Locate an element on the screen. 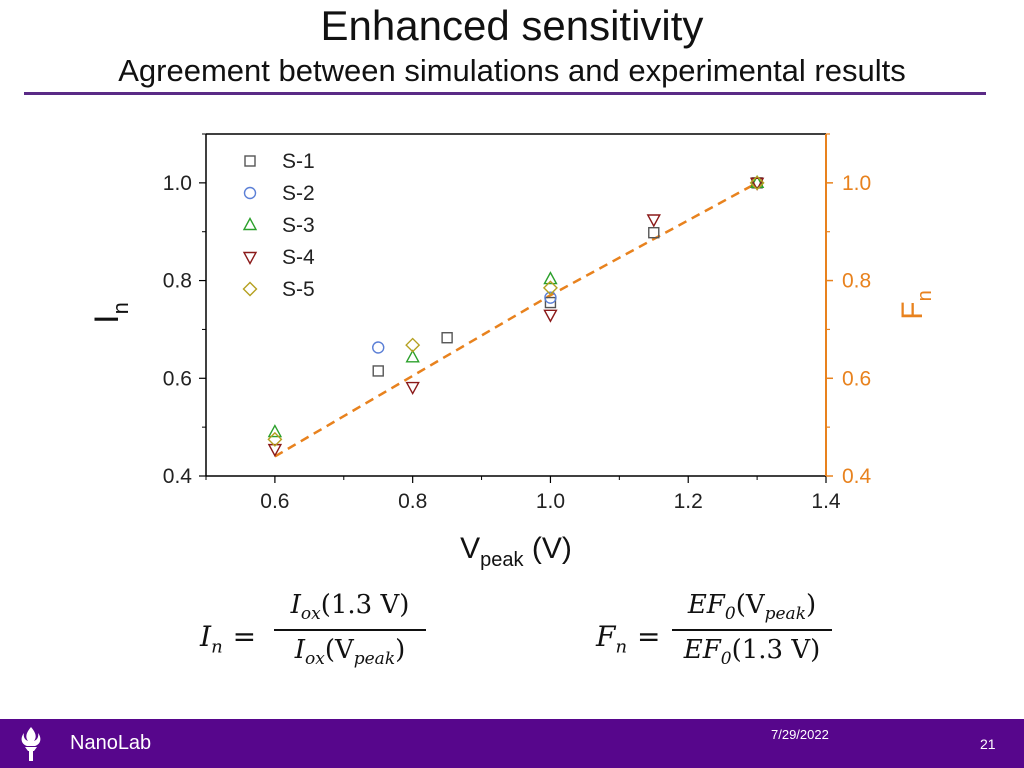 The width and height of the screenshot is (1024, 768). in-equation: In = Iox(1.3 V) Iox(Vpeak) is located at coordinates (320, 642).